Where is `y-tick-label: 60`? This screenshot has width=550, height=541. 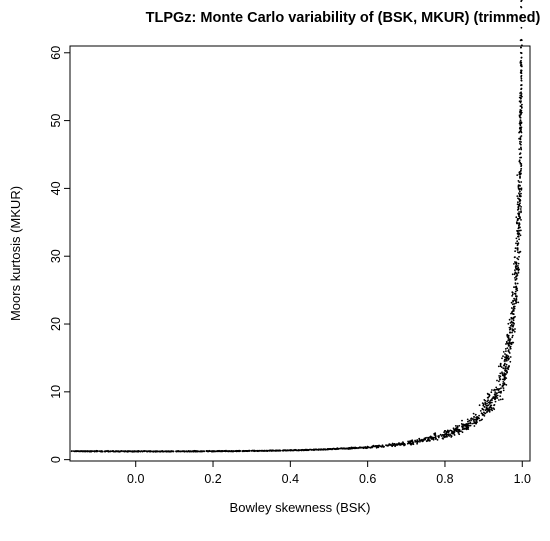
y-tick-label: 60 is located at coordinates (56, 53).